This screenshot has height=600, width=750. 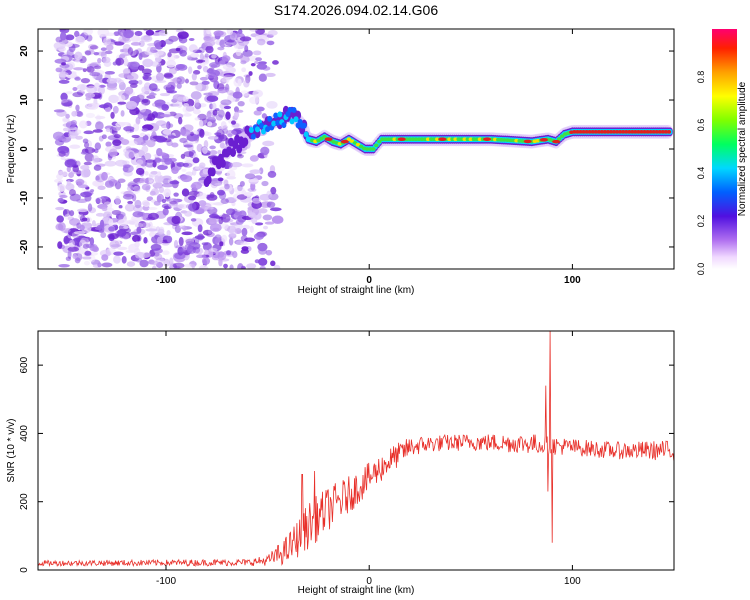 What do you see at coordinates (24, 570) in the screenshot?
I see `snr-y-tick-label: 0` at bounding box center [24, 570].